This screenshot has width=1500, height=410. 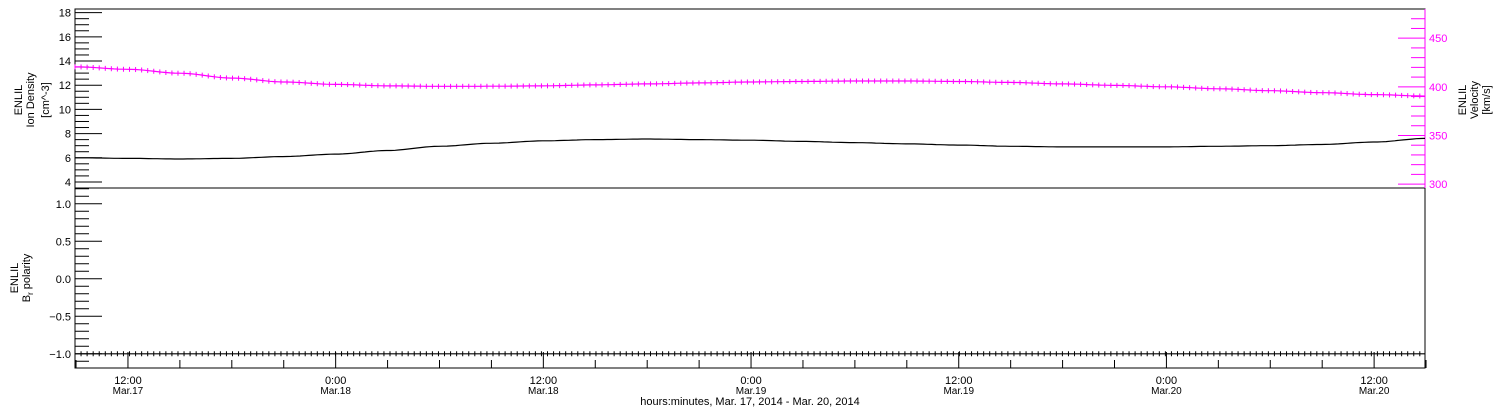 I want to click on velocity-ylabel-line1: ENLIL, so click(x=1463, y=100).